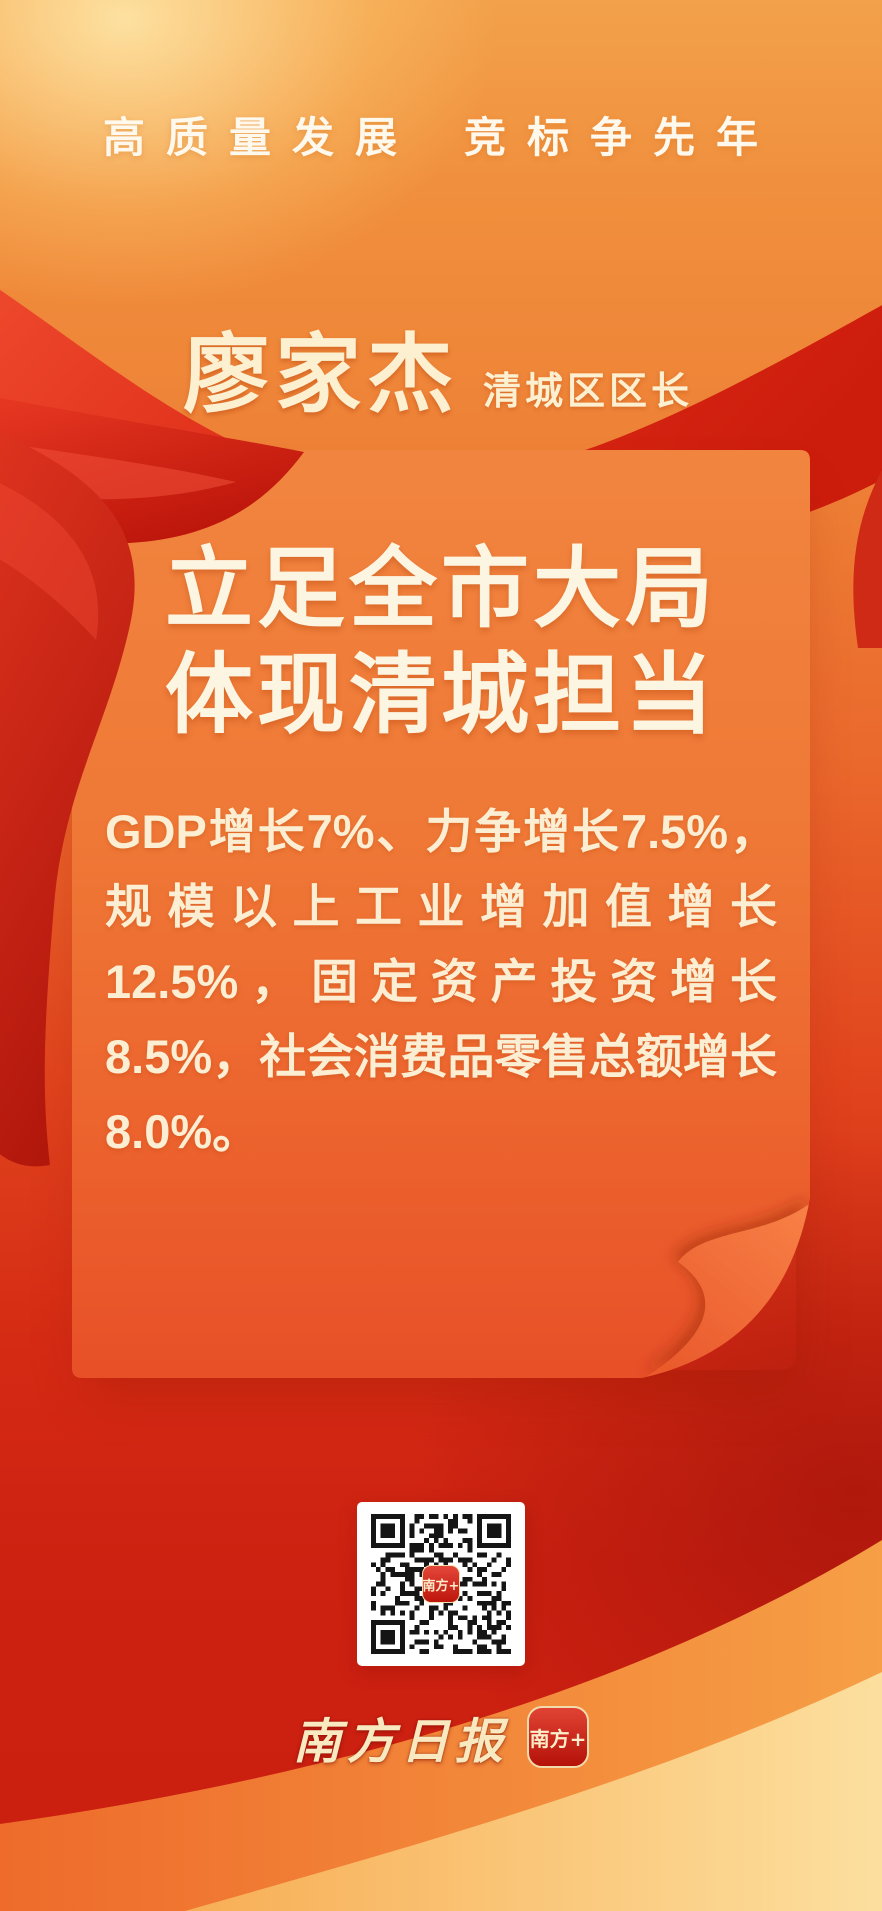  I want to click on speaker-block: 廖家杰 清城区区长, so click(438, 375).